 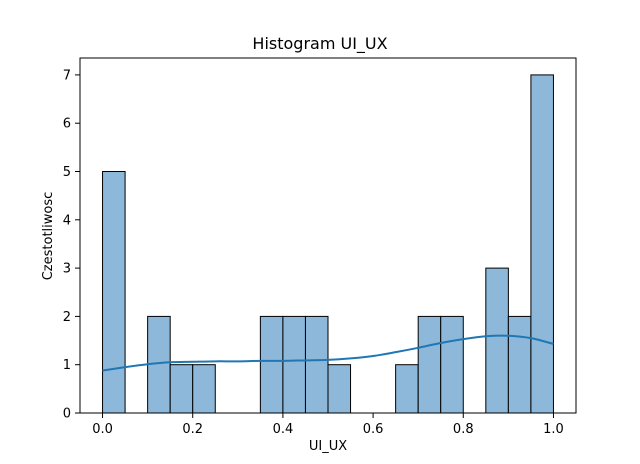 What do you see at coordinates (67, 414) in the screenshot?
I see `y-tick-label: 0` at bounding box center [67, 414].